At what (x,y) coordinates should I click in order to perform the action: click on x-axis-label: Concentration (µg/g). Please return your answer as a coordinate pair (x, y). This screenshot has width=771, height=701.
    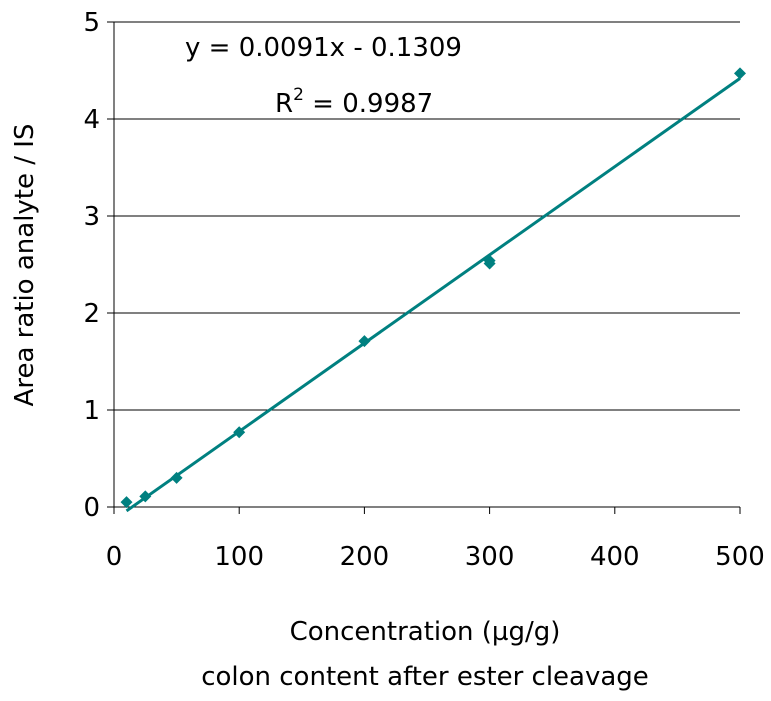
    Looking at the image, I should click on (425, 632).